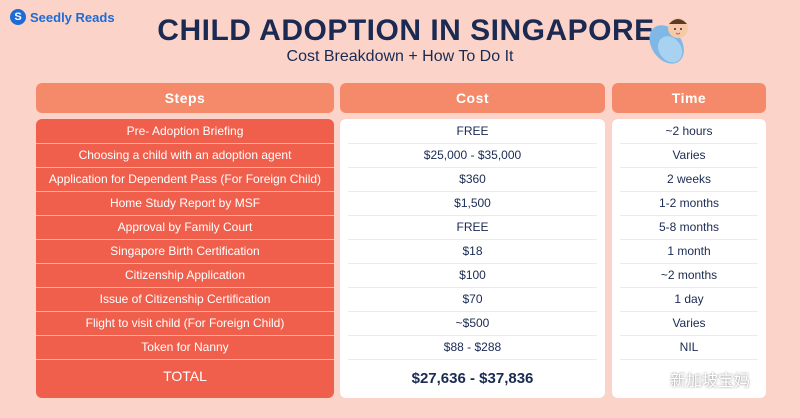  What do you see at coordinates (185, 347) in the screenshot?
I see `step-cell: Token for Nanny` at bounding box center [185, 347].